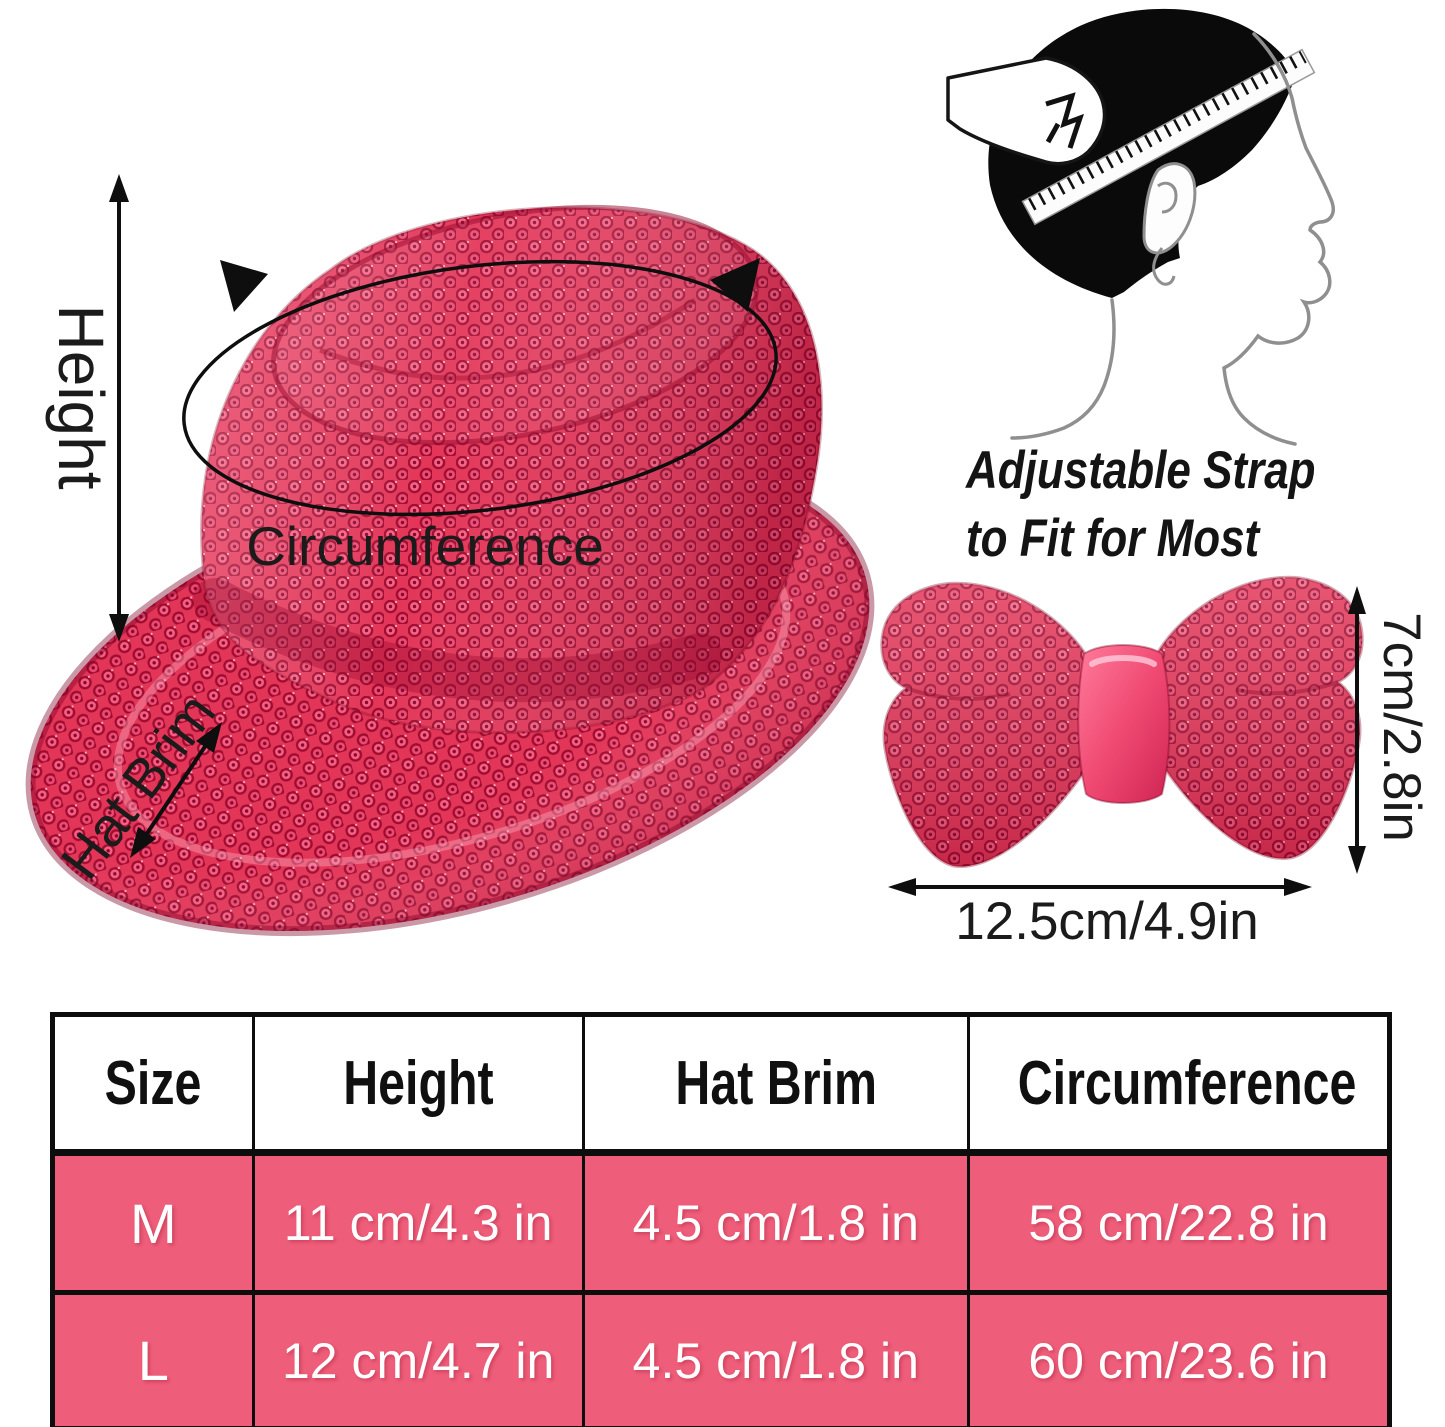  What do you see at coordinates (153, 1084) in the screenshot?
I see `header-size: Size` at bounding box center [153, 1084].